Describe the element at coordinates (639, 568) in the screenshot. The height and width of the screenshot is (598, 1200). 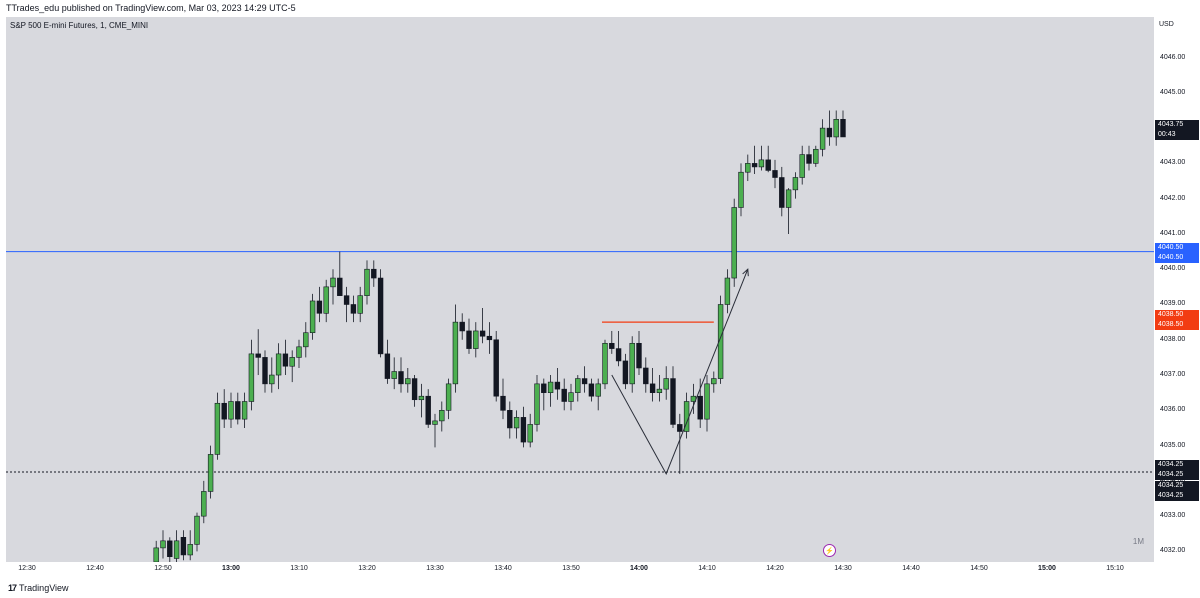
I see `time-tick-label: 14:00` at that location.